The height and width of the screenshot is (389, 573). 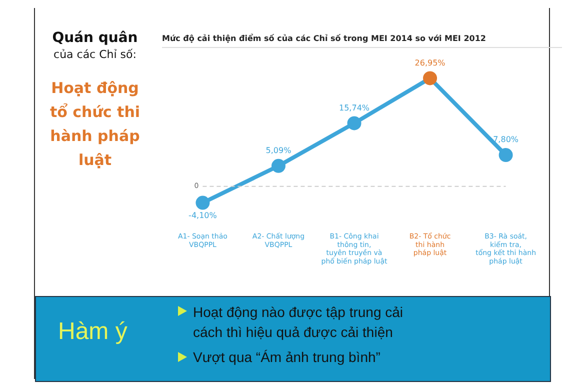 What do you see at coordinates (430, 63) in the screenshot?
I see `data-label: 26,95%` at bounding box center [430, 63].